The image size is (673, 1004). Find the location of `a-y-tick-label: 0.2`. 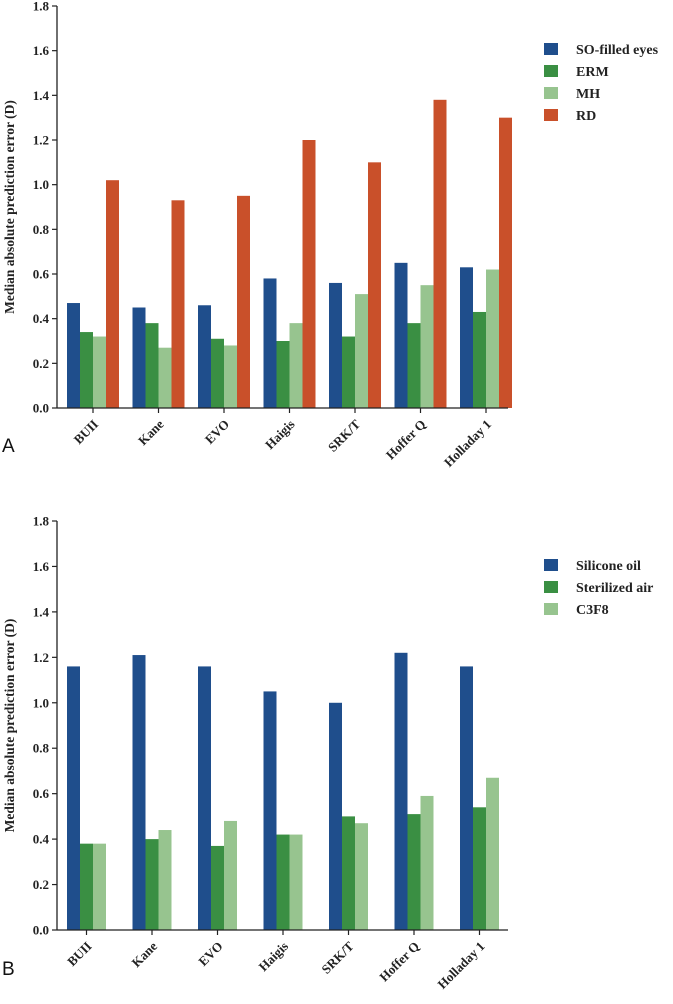

a-y-tick-label: 0.2 is located at coordinates (41, 363).